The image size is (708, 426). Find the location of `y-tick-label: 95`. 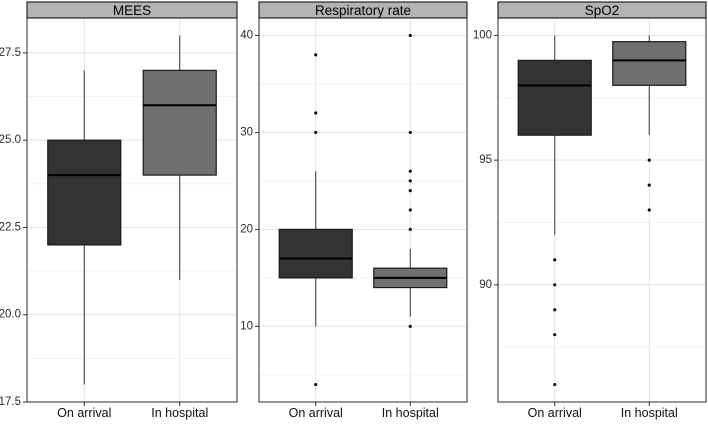

y-tick-label: 95 is located at coordinates (485, 160).